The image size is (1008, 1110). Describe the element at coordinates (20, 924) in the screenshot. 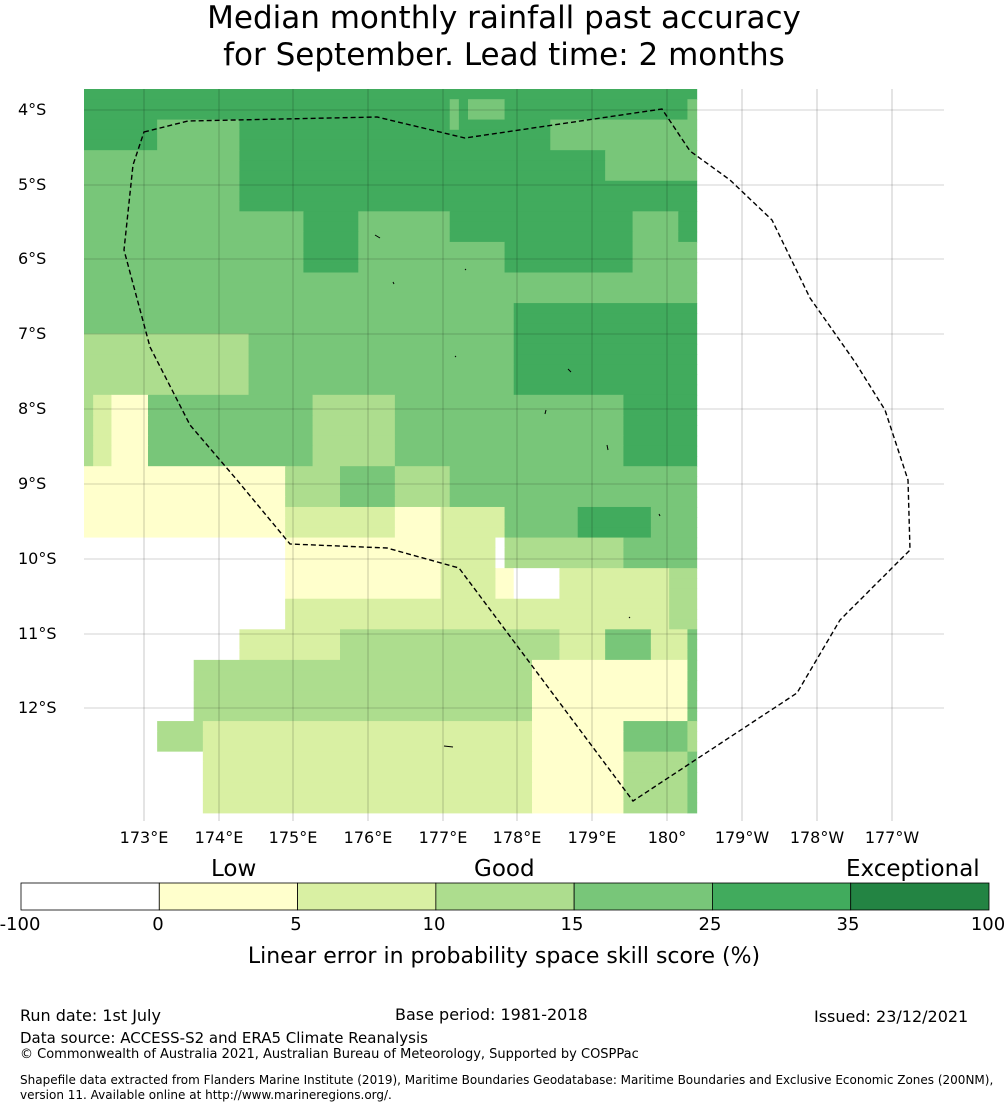

I see `colorbar-tick: -100` at that location.